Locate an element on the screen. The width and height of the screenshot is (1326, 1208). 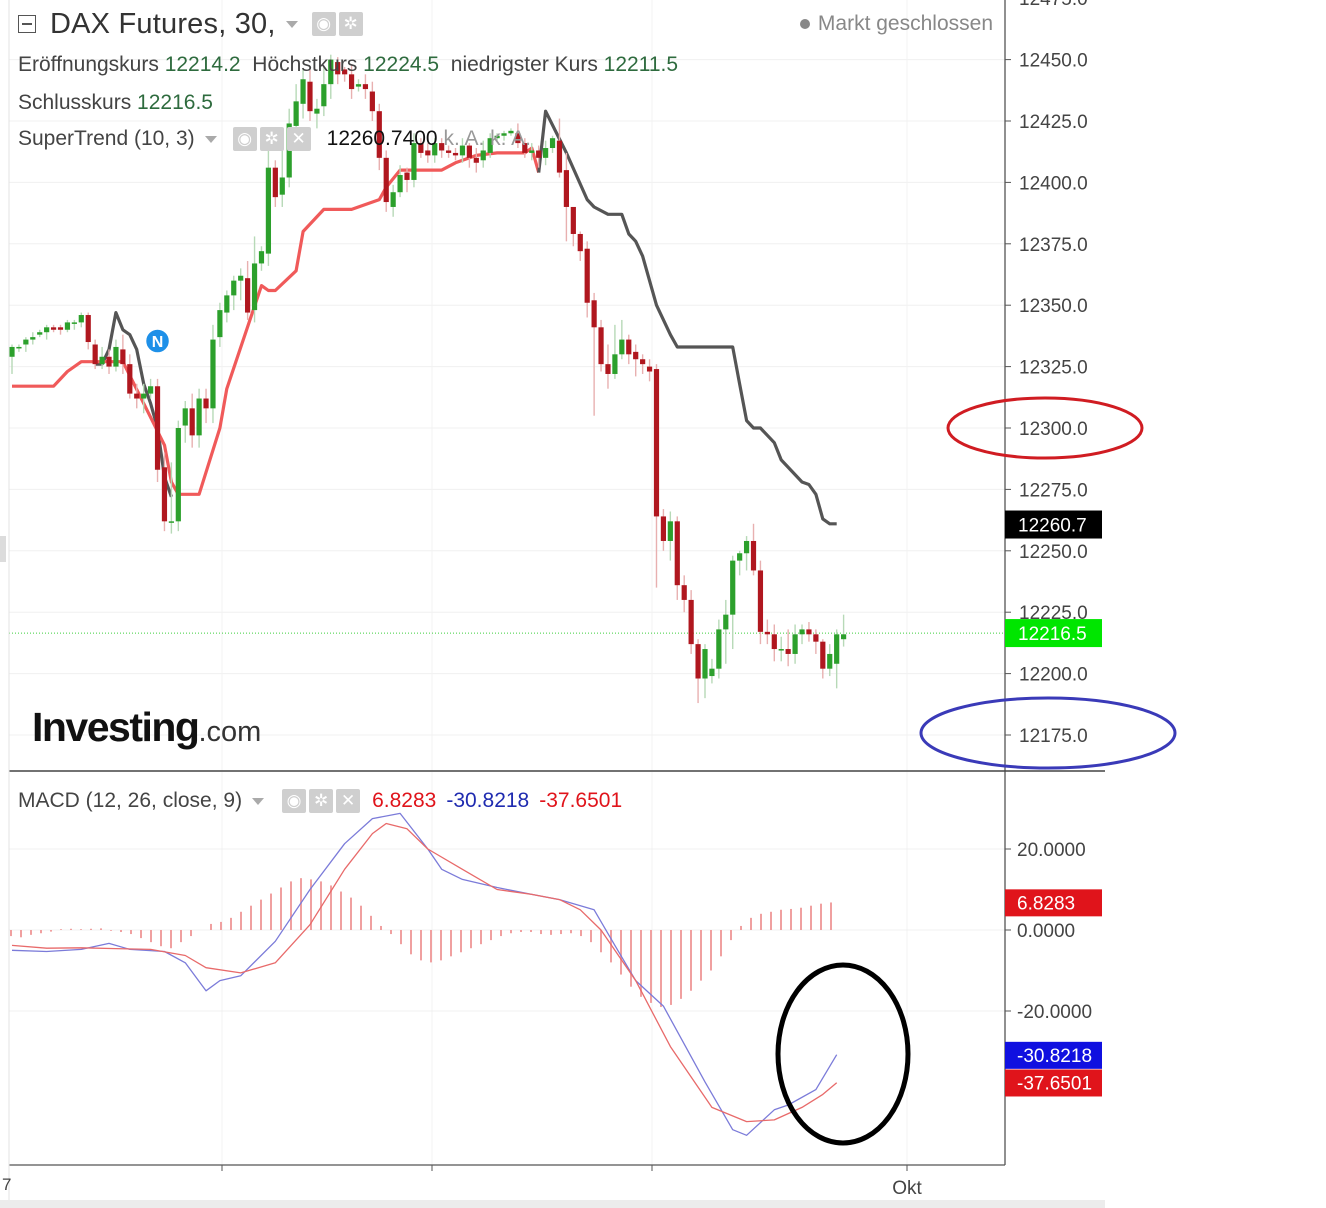
low-value: 12211.5 is located at coordinates (641, 64).